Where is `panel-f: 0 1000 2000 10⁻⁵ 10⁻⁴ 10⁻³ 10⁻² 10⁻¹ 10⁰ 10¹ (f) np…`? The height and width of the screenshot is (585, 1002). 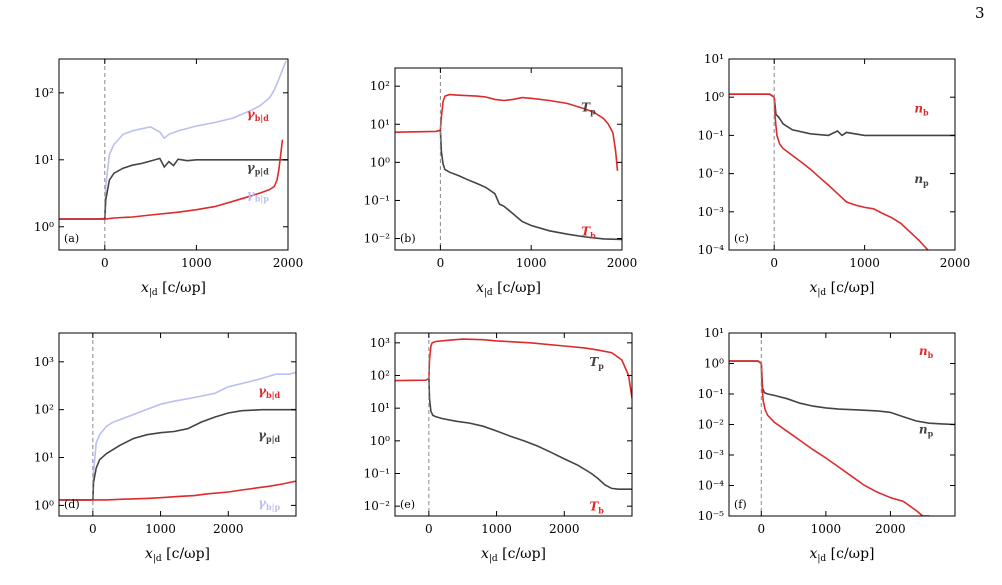 panel-f: 0 1000 2000 10⁻⁵ 10⁻⁴ 10⁻³ 10⁻² 10⁻¹ 10⁰ 10¹ (f) np… is located at coordinates (827, 445).